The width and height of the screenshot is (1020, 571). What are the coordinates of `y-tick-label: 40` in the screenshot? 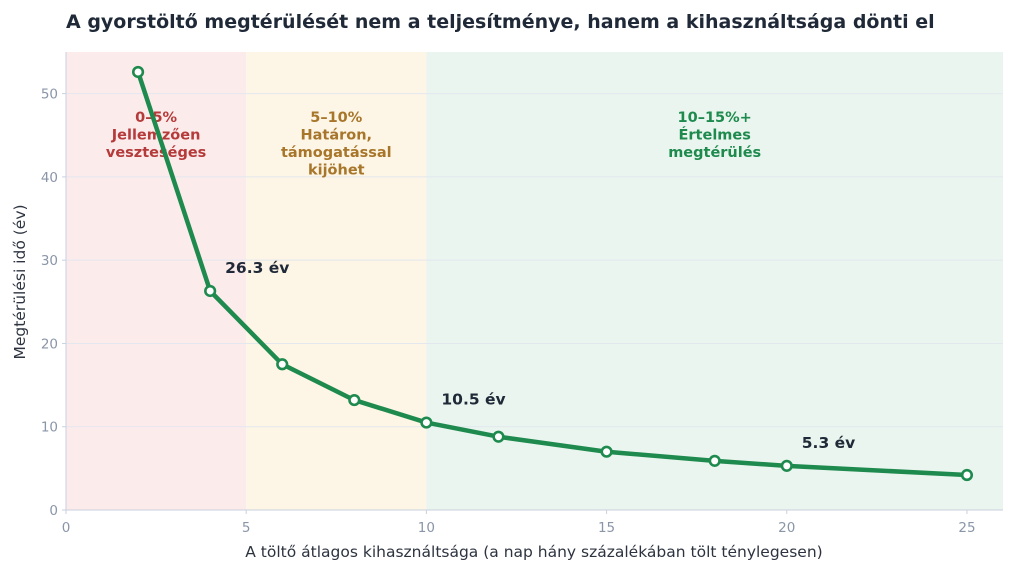 It's located at (49, 178).